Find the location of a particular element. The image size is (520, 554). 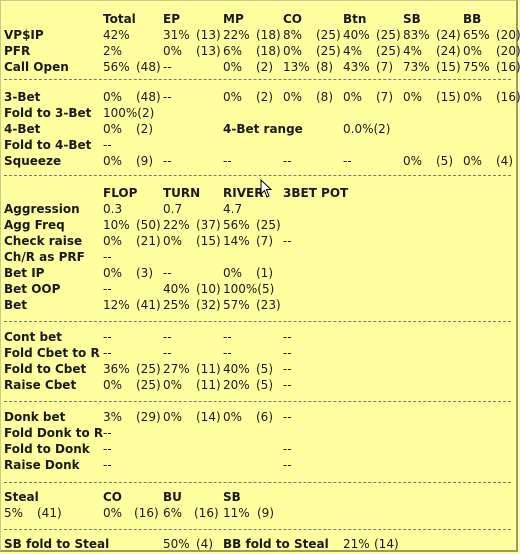

stat-label: Call Open is located at coordinates (36, 67).